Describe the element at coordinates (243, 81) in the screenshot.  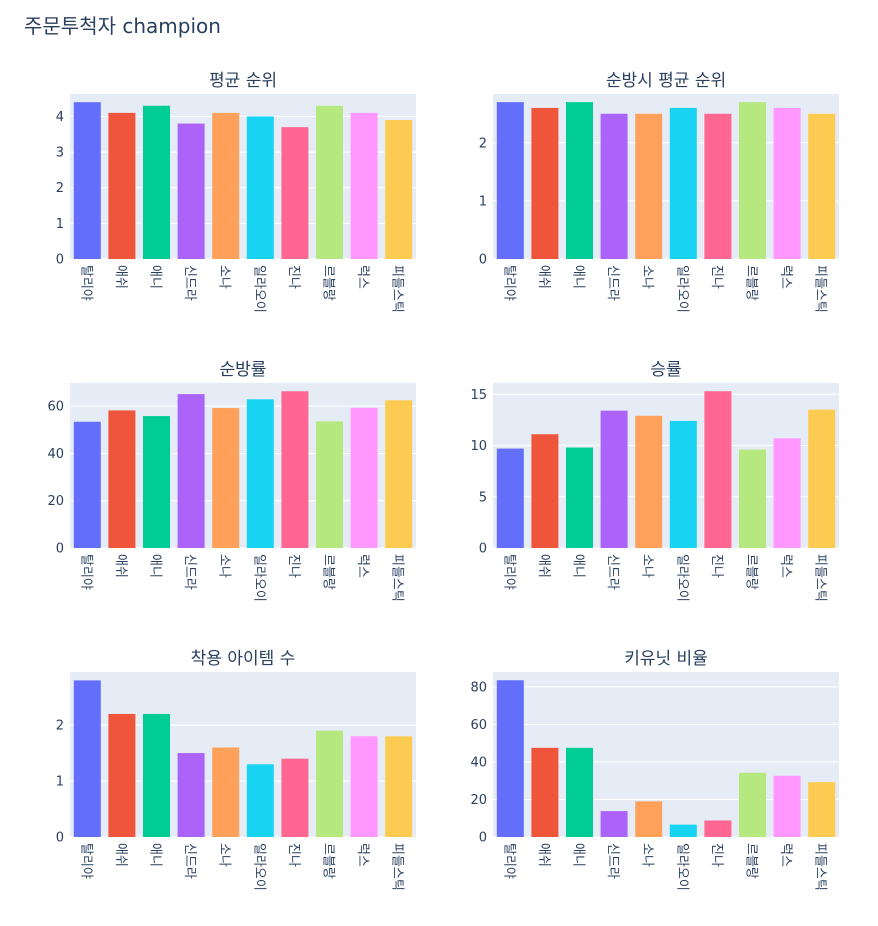
I see `subplot-title: 평균 순위` at that location.